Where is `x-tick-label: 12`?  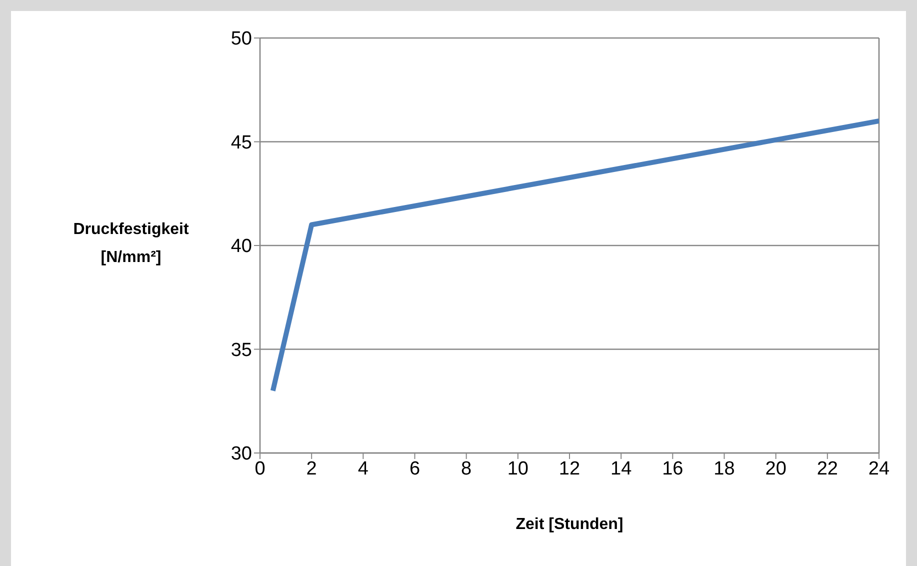
x-tick-label: 12 is located at coordinates (569, 469).